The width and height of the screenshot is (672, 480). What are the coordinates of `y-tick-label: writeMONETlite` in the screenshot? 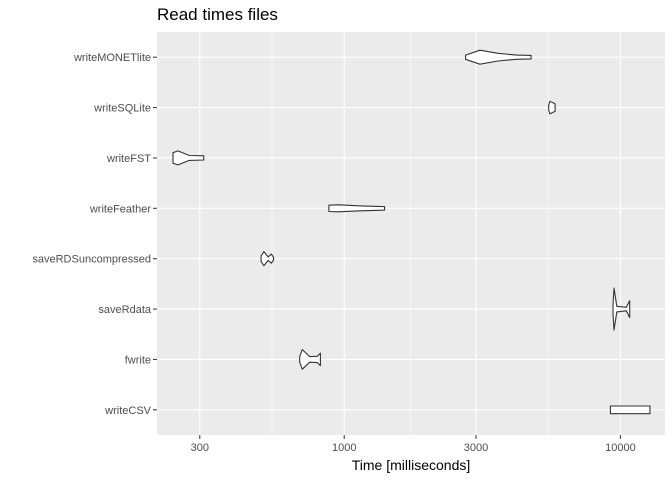 It's located at (112, 58).